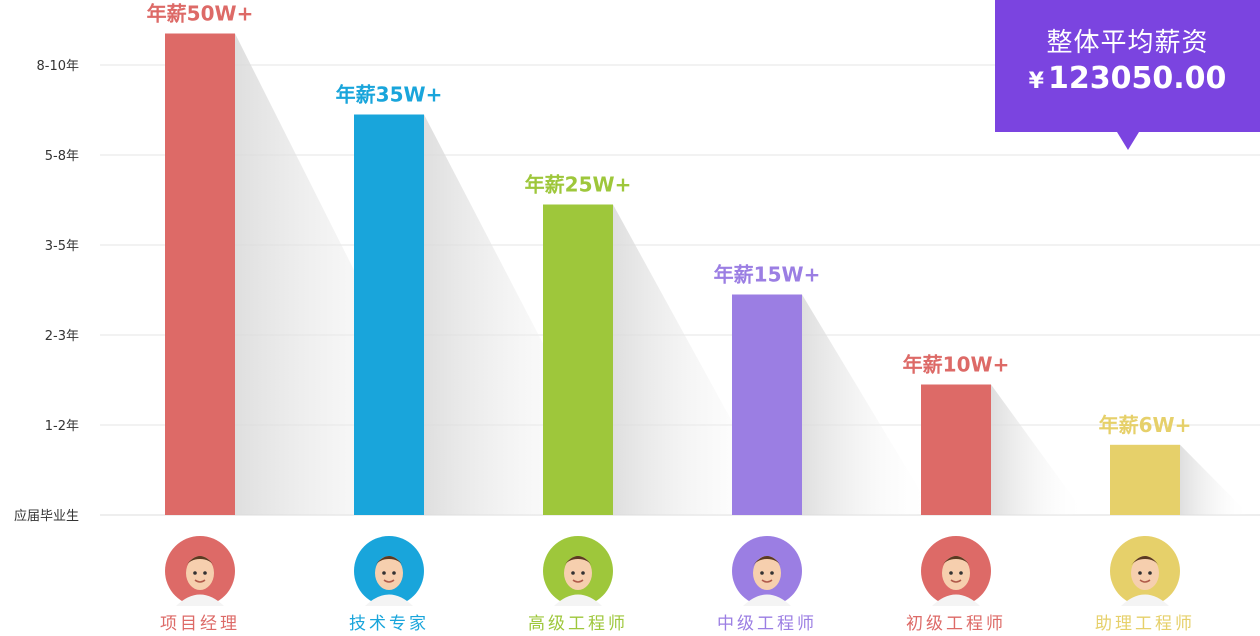  Describe the element at coordinates (578, 185) in the screenshot. I see `bar-value-label: 年薪25W+` at that location.